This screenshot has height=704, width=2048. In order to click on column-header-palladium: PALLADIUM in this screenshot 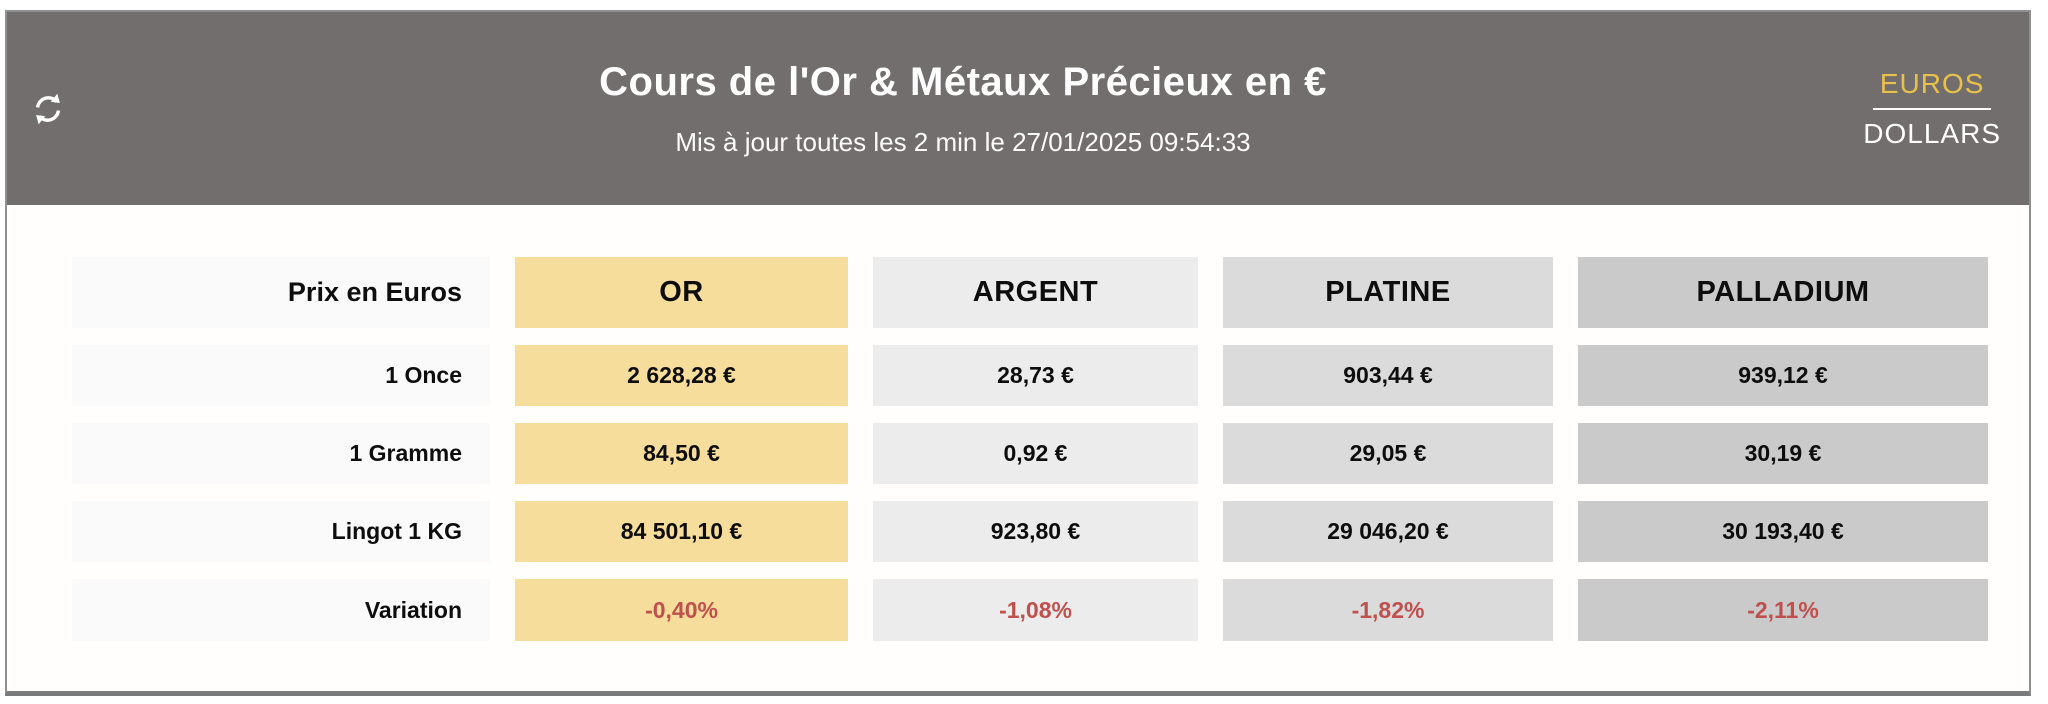, I will do `click(1783, 292)`.